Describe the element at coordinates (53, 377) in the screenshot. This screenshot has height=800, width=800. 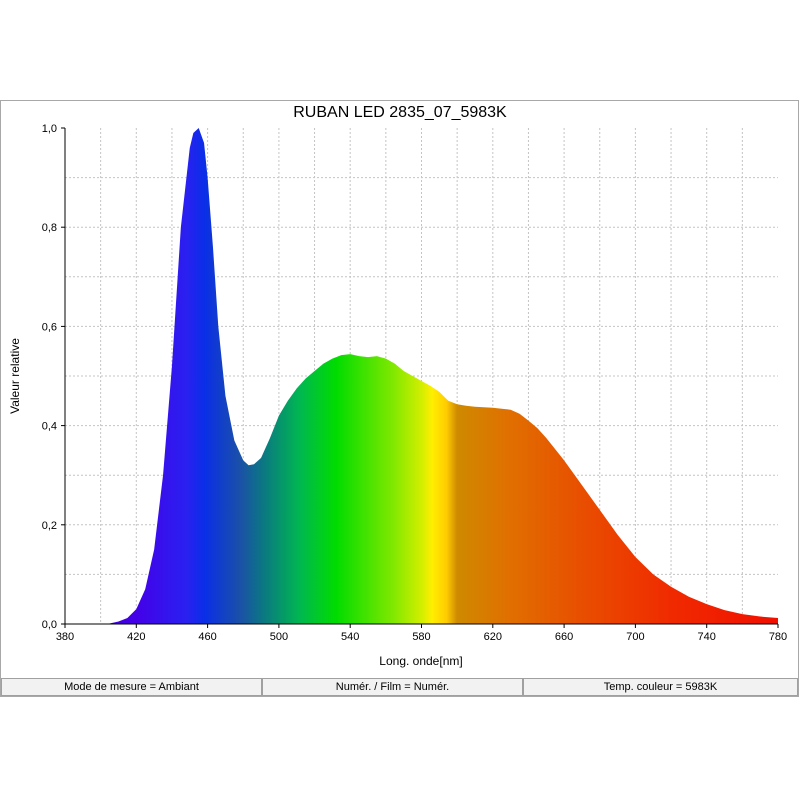
I see `y-axis: 0,0 0,2 0,4 0,6 0,8 1,0` at that location.